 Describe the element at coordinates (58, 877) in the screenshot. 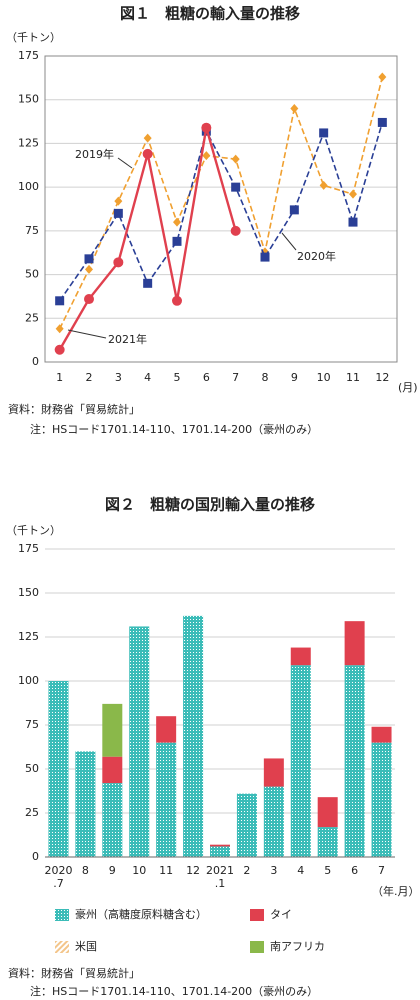

I see `x-tick-label: 2020 .7` at that location.